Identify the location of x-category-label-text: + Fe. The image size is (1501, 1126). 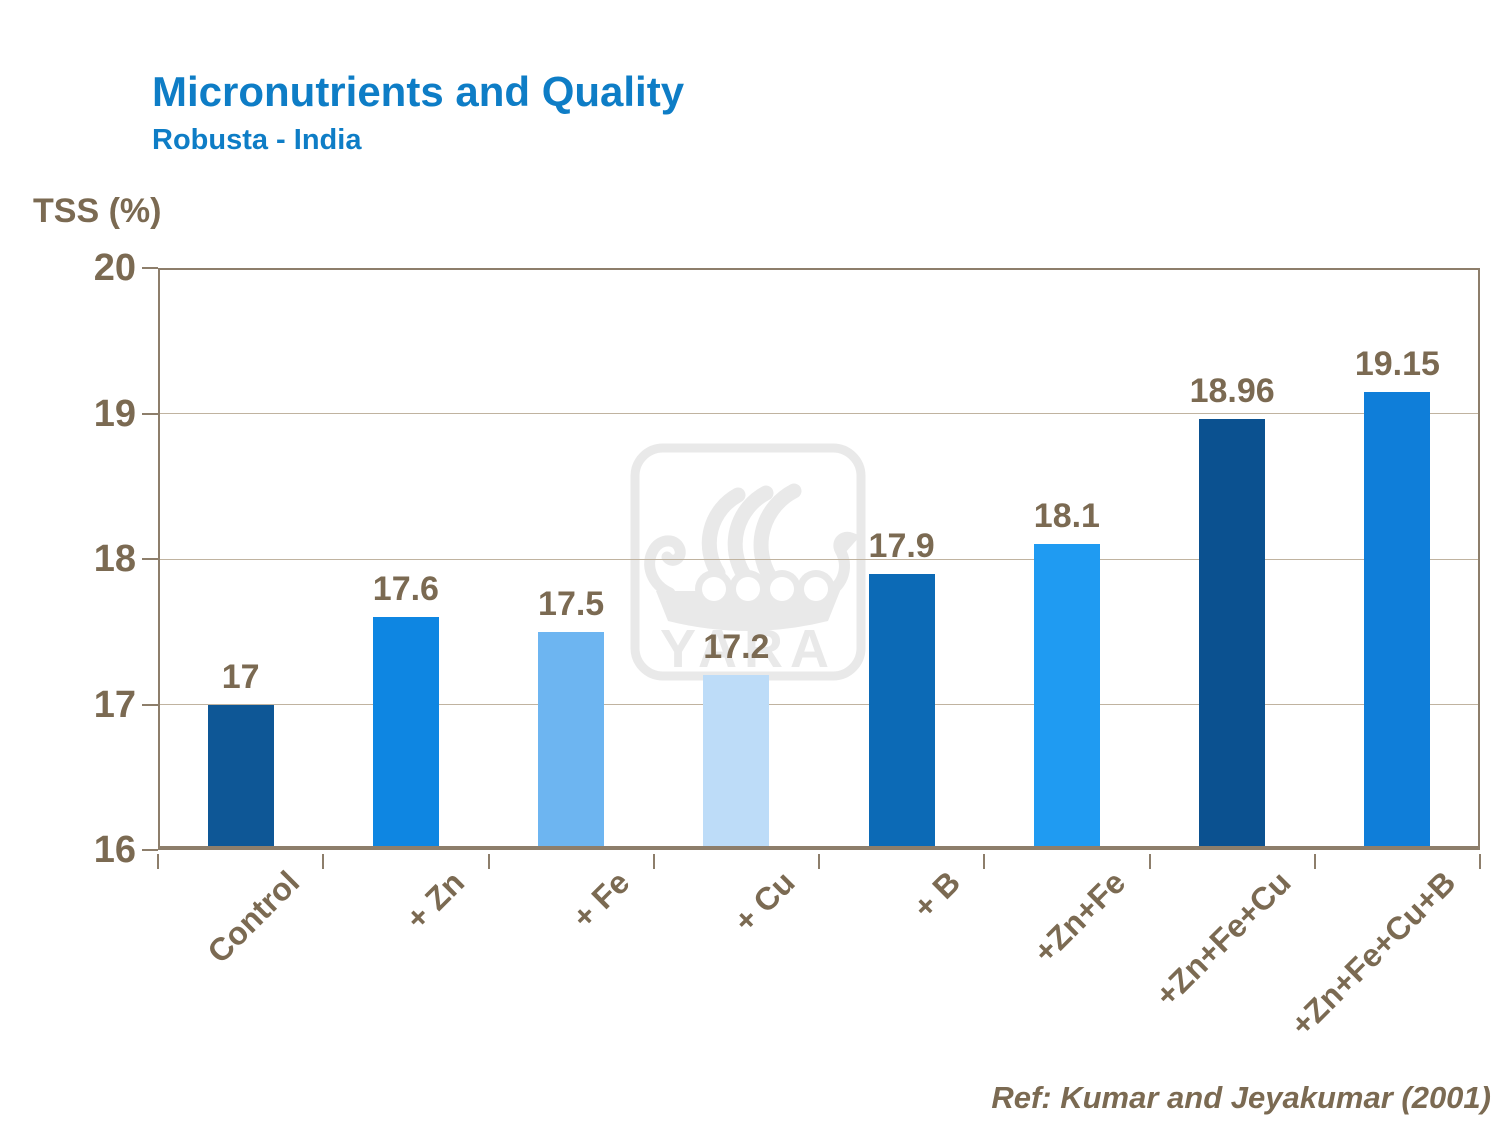
(601, 900).